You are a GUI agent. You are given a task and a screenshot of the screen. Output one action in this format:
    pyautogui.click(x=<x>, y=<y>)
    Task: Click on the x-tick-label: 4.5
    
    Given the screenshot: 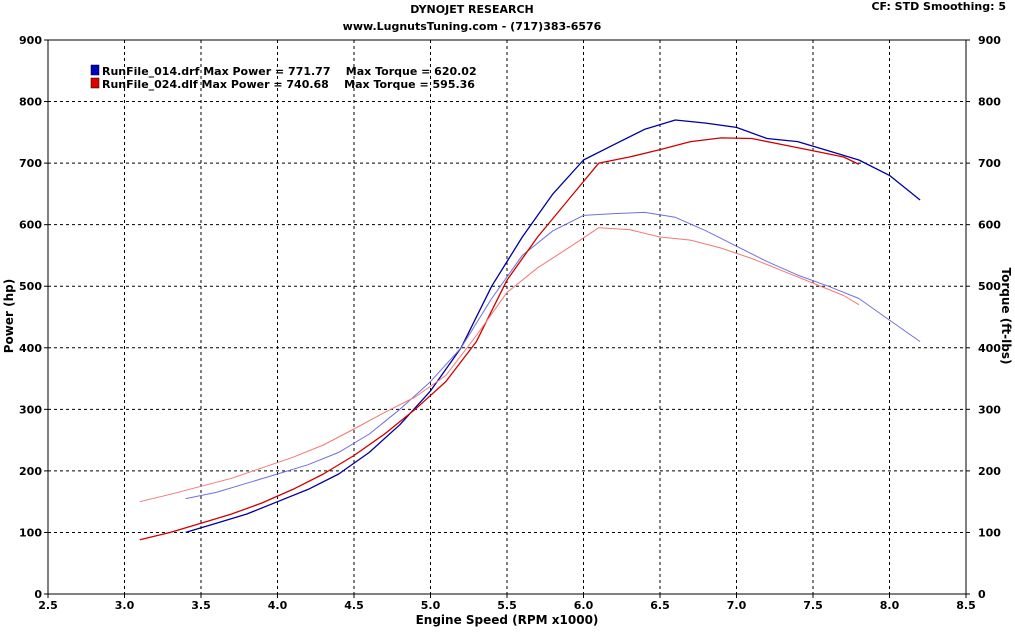 What is the action you would take?
    pyautogui.click(x=354, y=605)
    